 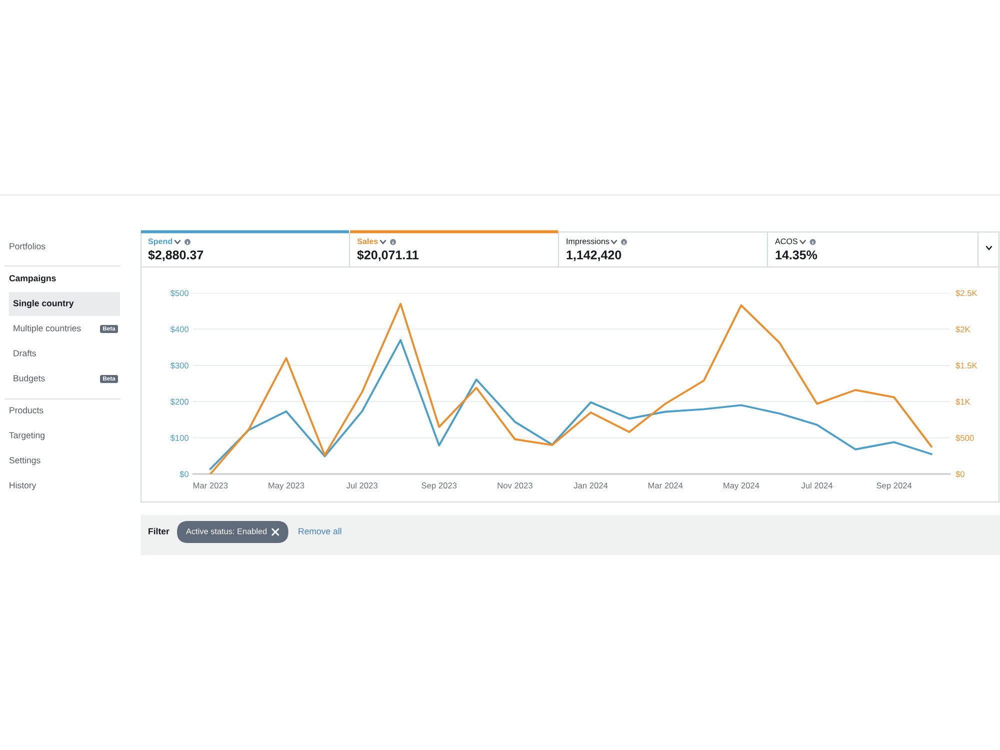 What do you see at coordinates (742, 486) in the screenshot?
I see `x-tick-label: May 2024` at bounding box center [742, 486].